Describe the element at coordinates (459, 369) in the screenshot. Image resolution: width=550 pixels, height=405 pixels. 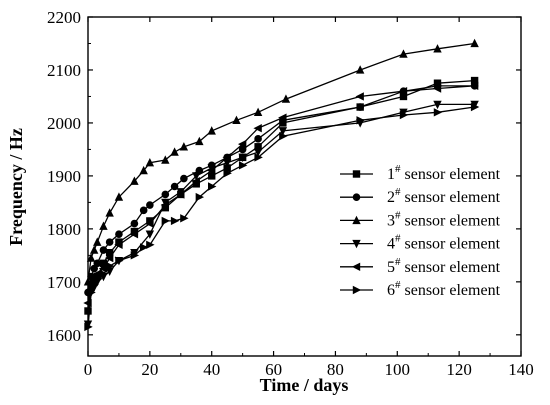
I see `x-tick-label: 120` at that location.